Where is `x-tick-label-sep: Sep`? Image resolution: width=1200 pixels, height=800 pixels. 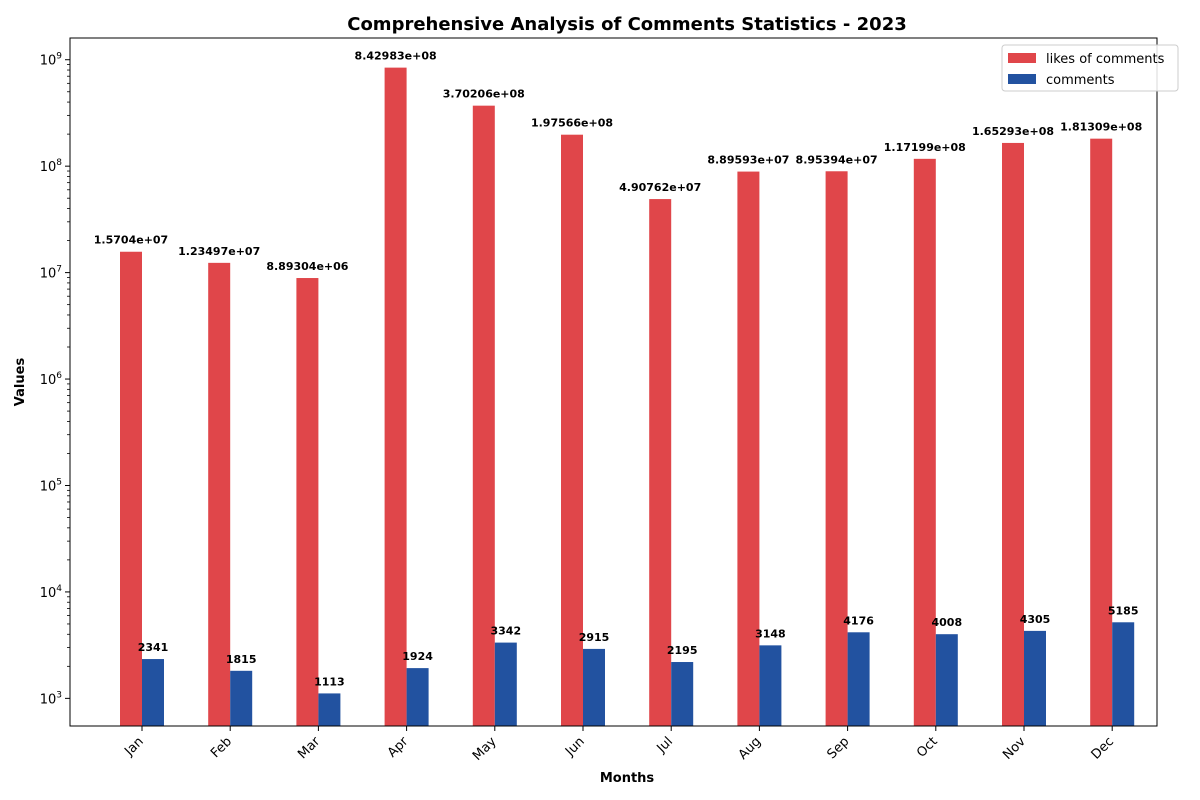
x-tick-label-sep: Sep is located at coordinates (838, 748).